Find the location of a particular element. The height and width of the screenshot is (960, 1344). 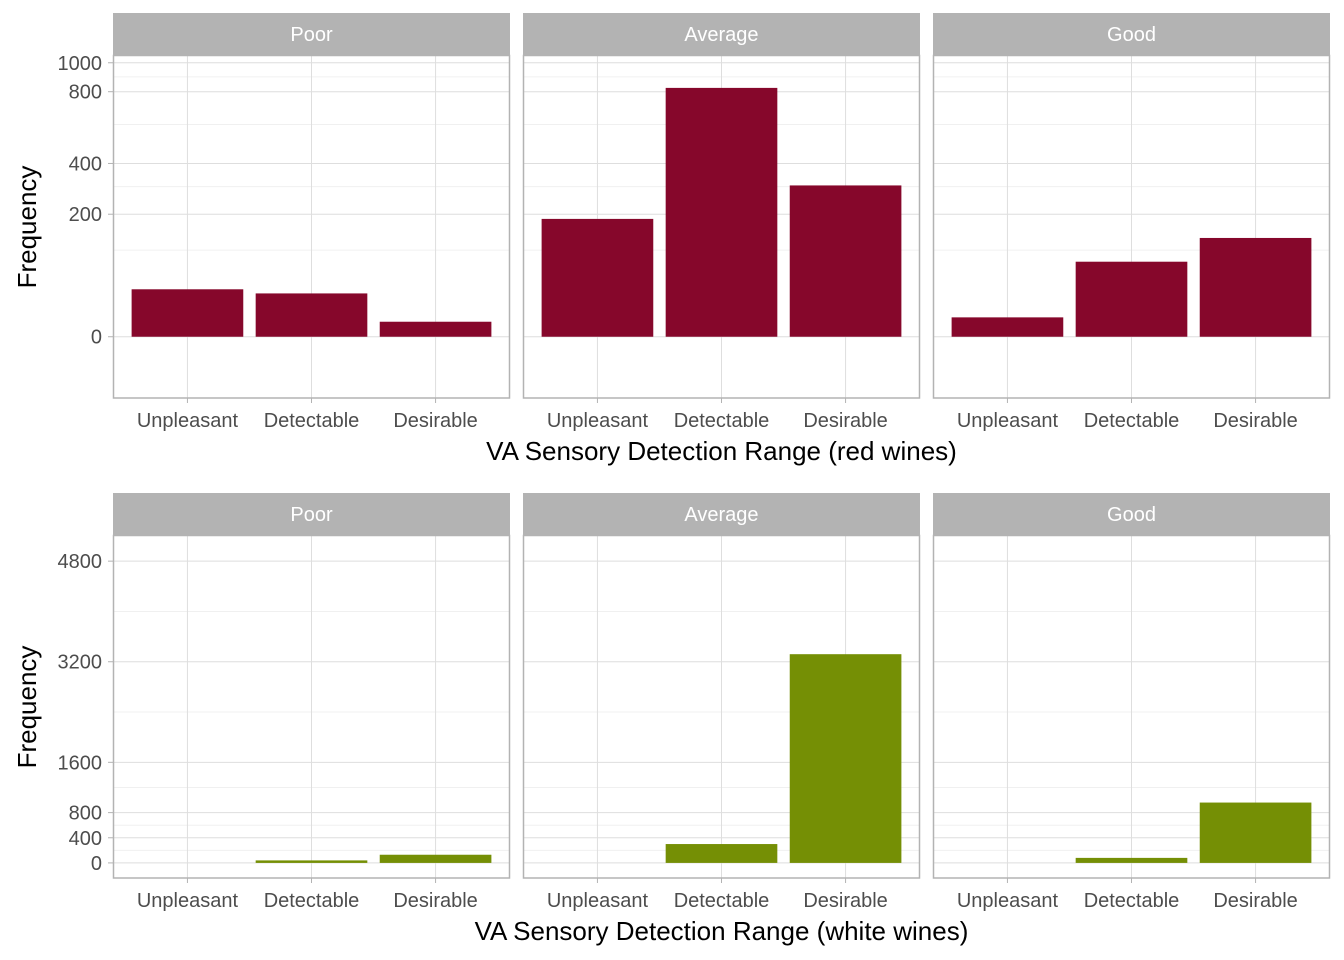

x-axis-title: VA Sensory Detection Range (red wines) is located at coordinates (721, 451).